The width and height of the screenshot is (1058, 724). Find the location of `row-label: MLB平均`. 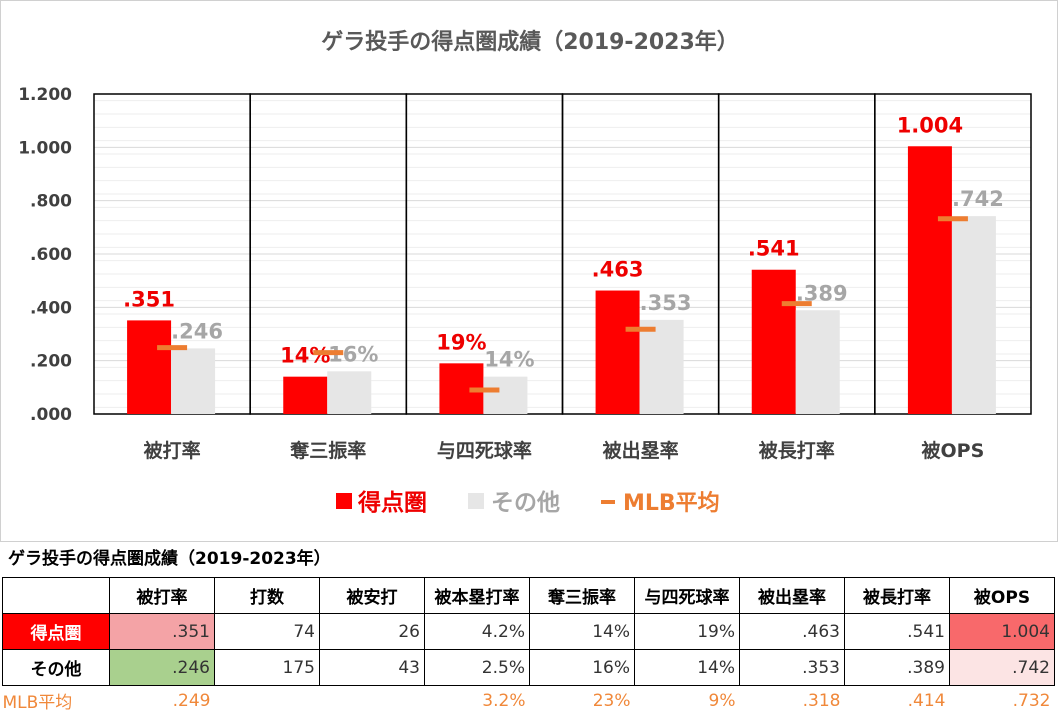

row-label: MLB平均 is located at coordinates (37, 703).